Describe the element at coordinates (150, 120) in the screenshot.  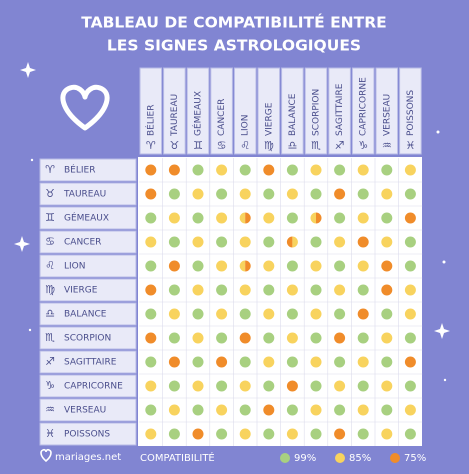
I see `column-label: BÉLIER` at that location.